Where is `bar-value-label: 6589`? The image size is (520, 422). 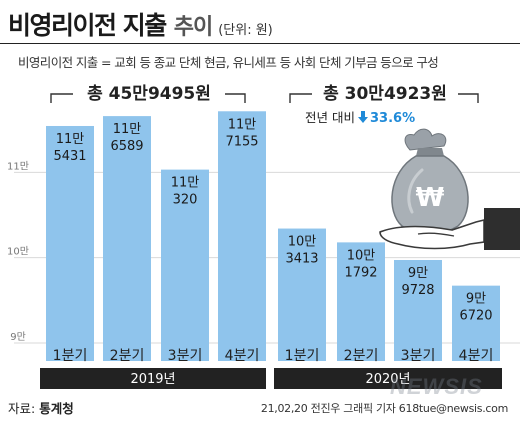 bar-value-label: 6589 is located at coordinates (126, 146).